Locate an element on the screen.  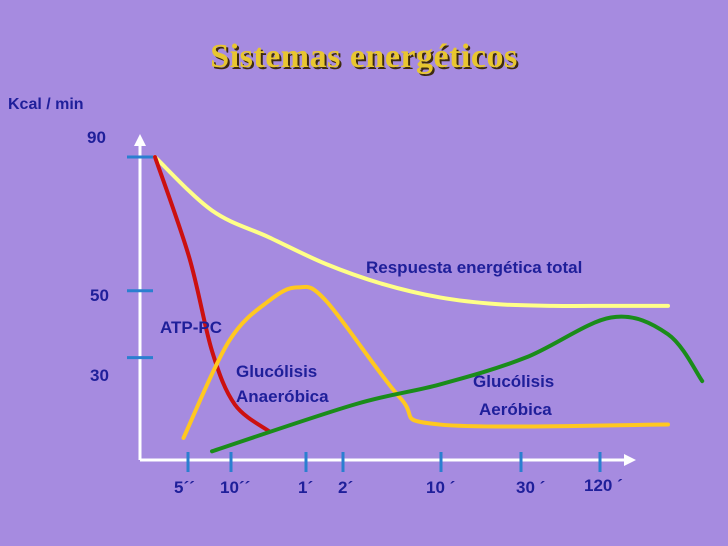
x-tick-label-10s: 10´´ is located at coordinates (235, 487).